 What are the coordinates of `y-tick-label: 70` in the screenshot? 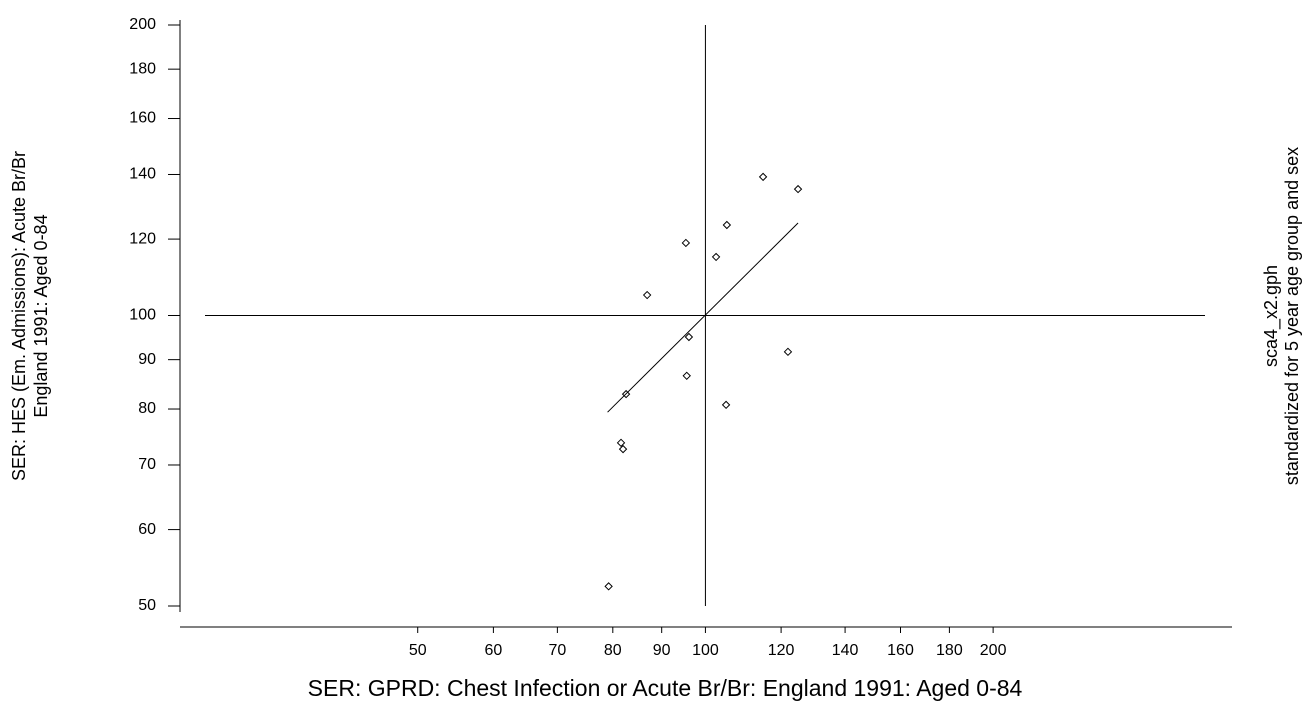 It's located at (147, 464).